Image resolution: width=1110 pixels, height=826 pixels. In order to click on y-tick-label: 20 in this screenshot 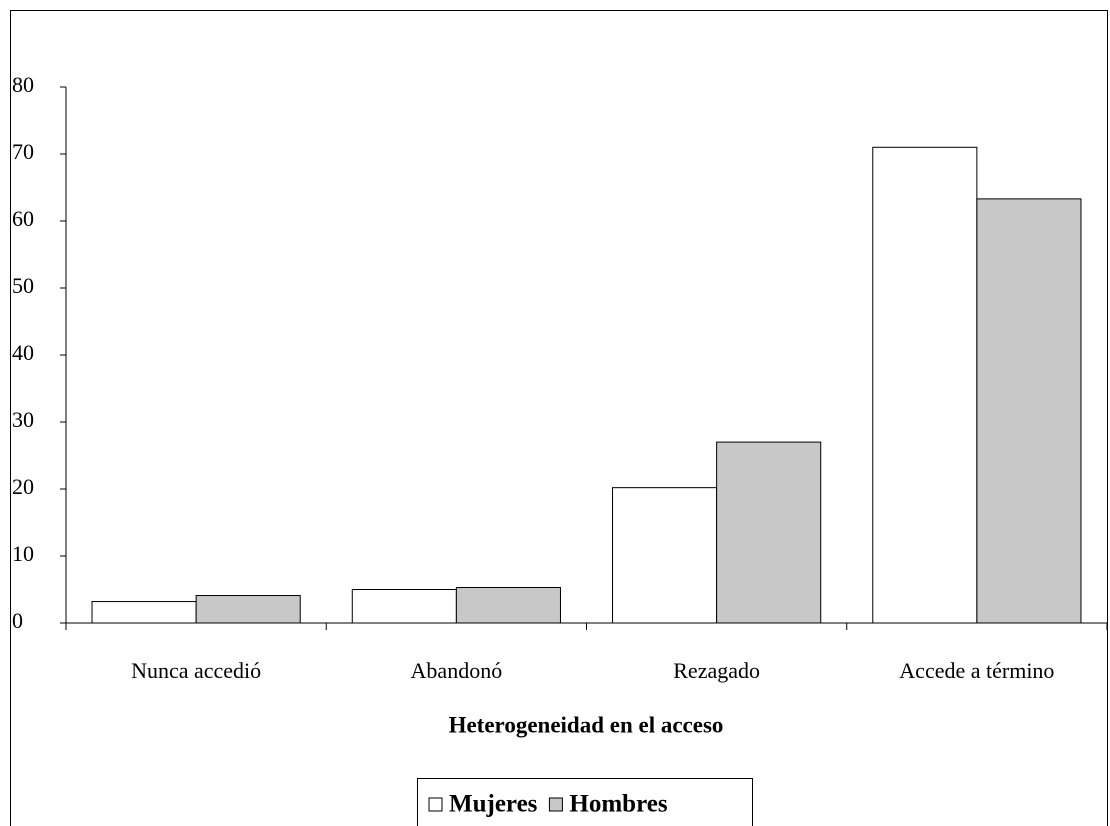, I will do `click(23, 486)`.